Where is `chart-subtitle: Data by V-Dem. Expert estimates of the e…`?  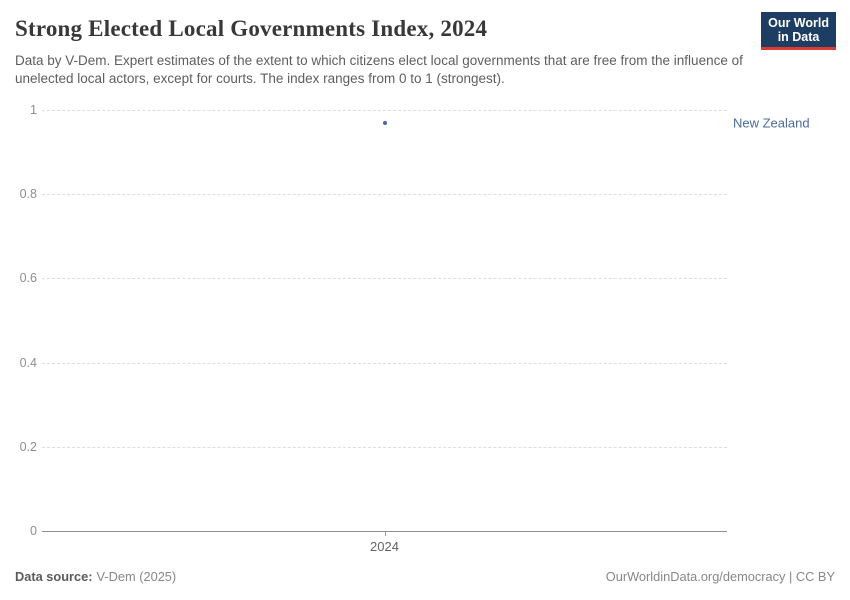 chart-subtitle: Data by V-Dem. Expert estimates of the e… is located at coordinates (379, 69).